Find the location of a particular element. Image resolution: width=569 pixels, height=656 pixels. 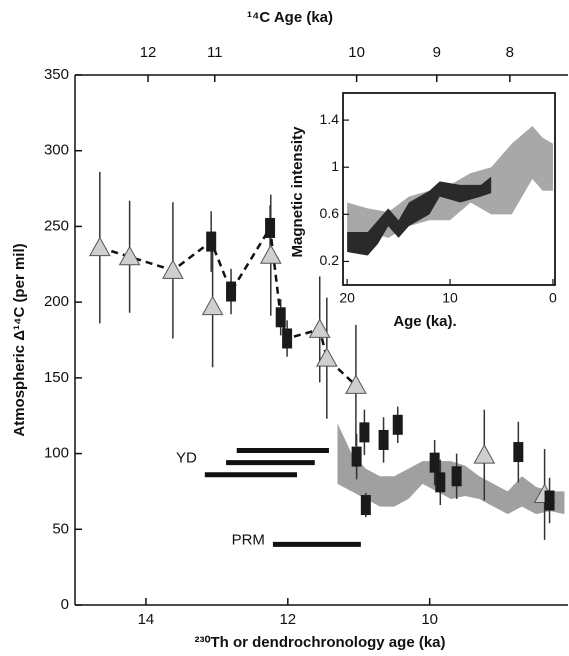

inset-border is located at coordinates (449, 189).